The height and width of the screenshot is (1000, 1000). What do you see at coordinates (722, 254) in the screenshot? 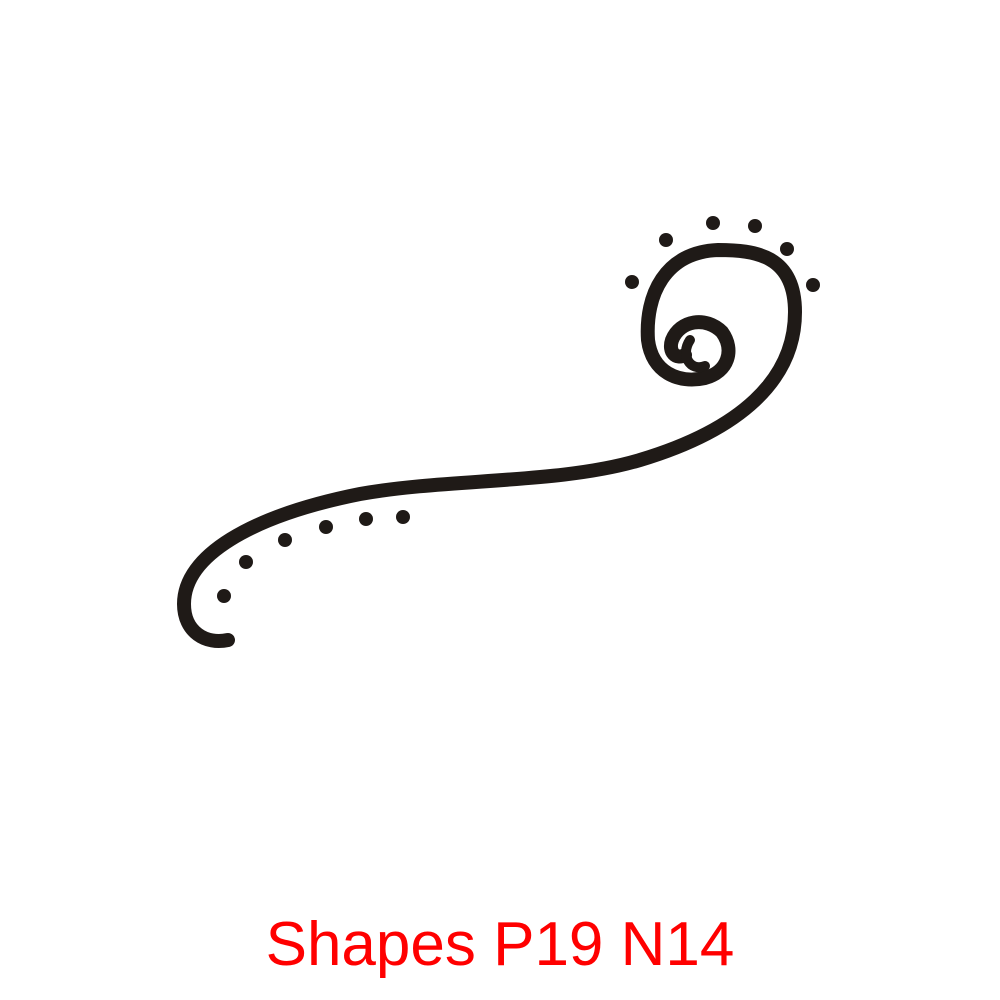
I see `dot-row-top` at bounding box center [722, 254].